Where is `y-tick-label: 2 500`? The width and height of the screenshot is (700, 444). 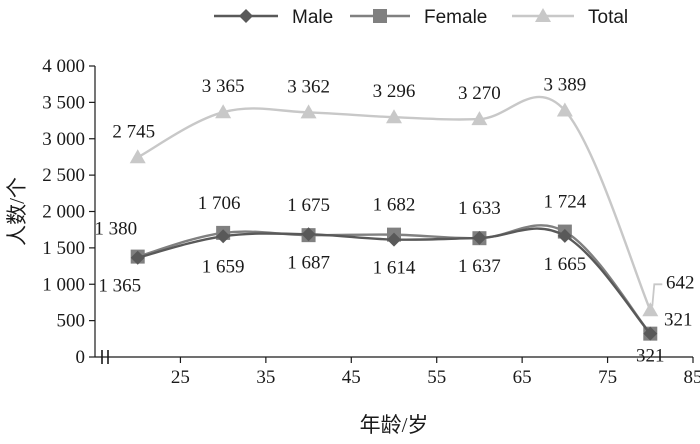
y-tick-label: 2 500 is located at coordinates (63, 175).